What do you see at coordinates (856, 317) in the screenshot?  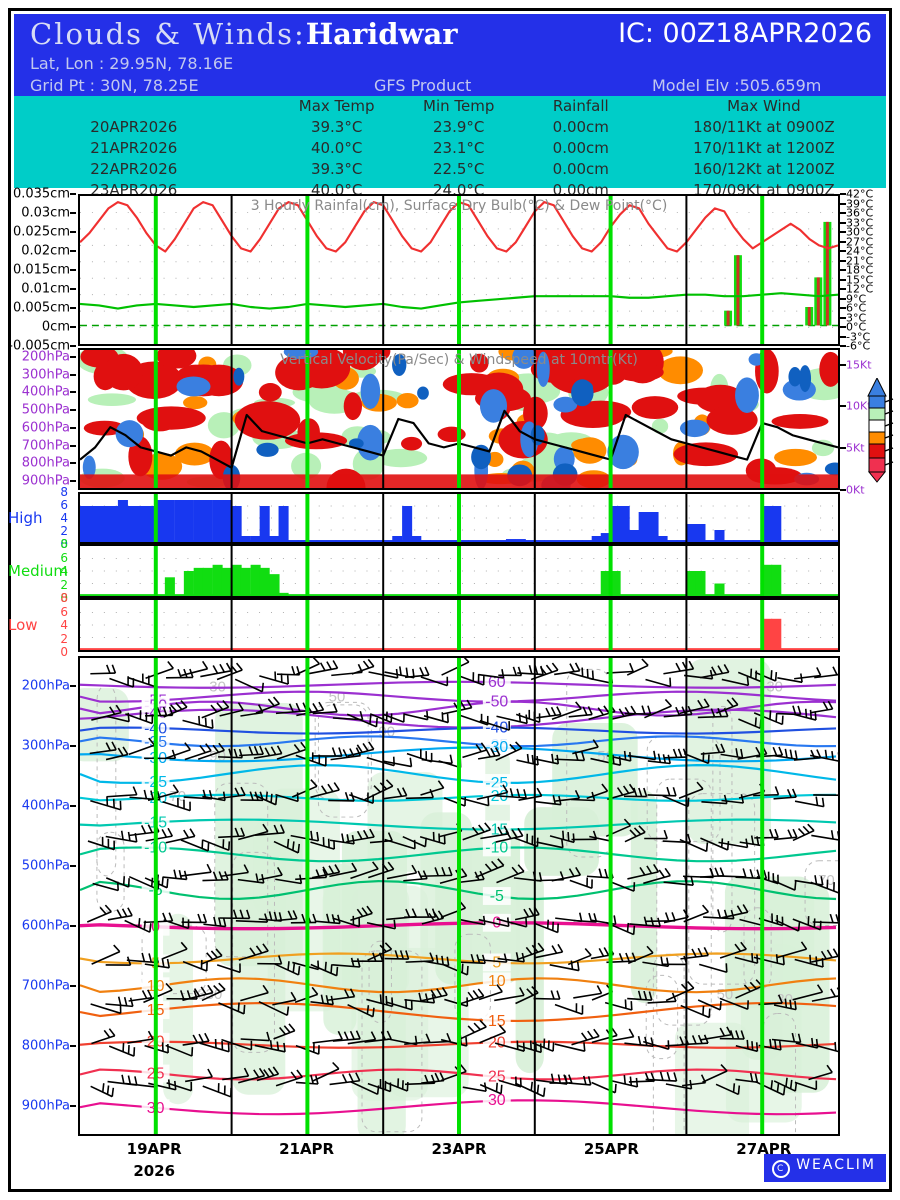 I see `axis-tick-label: 3°C` at bounding box center [856, 317].